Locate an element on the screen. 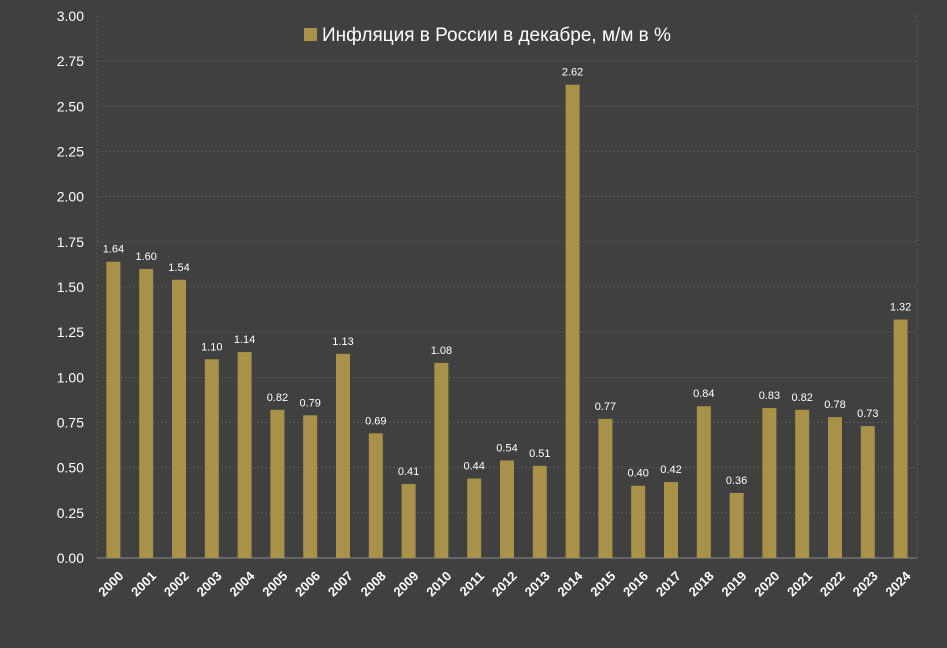 The image size is (947, 648). legend: Инфляция в России в декабре, м/м в % is located at coordinates (487, 35).